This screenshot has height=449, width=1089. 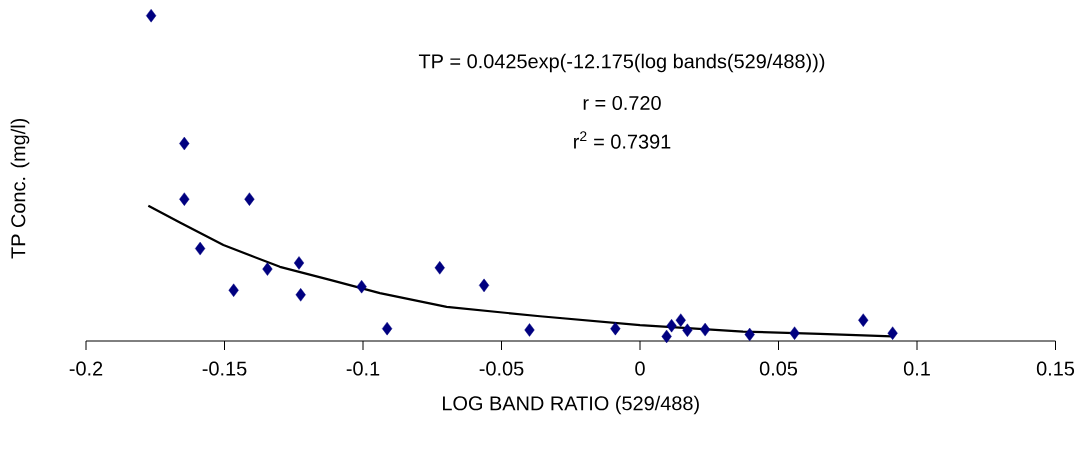 I want to click on x-tick-label: 0, so click(x=640, y=368).